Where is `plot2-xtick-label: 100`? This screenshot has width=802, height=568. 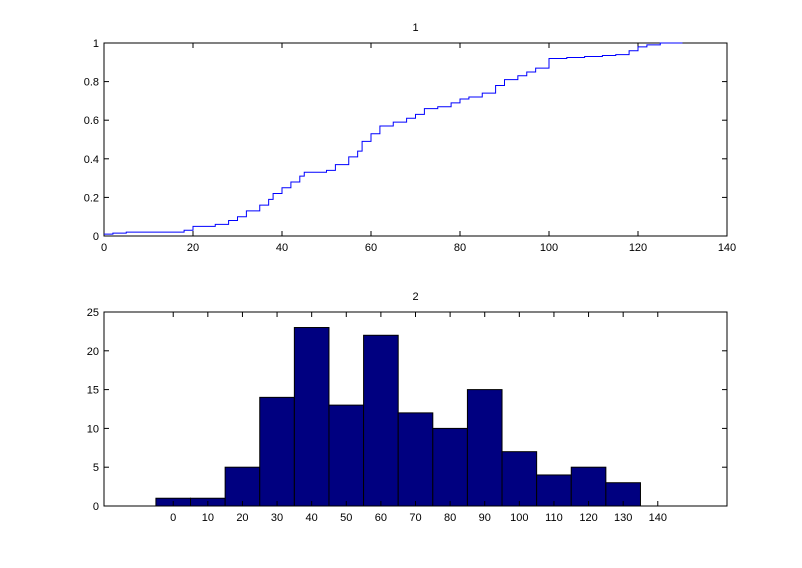 plot2-xtick-label: 100 is located at coordinates (519, 518).